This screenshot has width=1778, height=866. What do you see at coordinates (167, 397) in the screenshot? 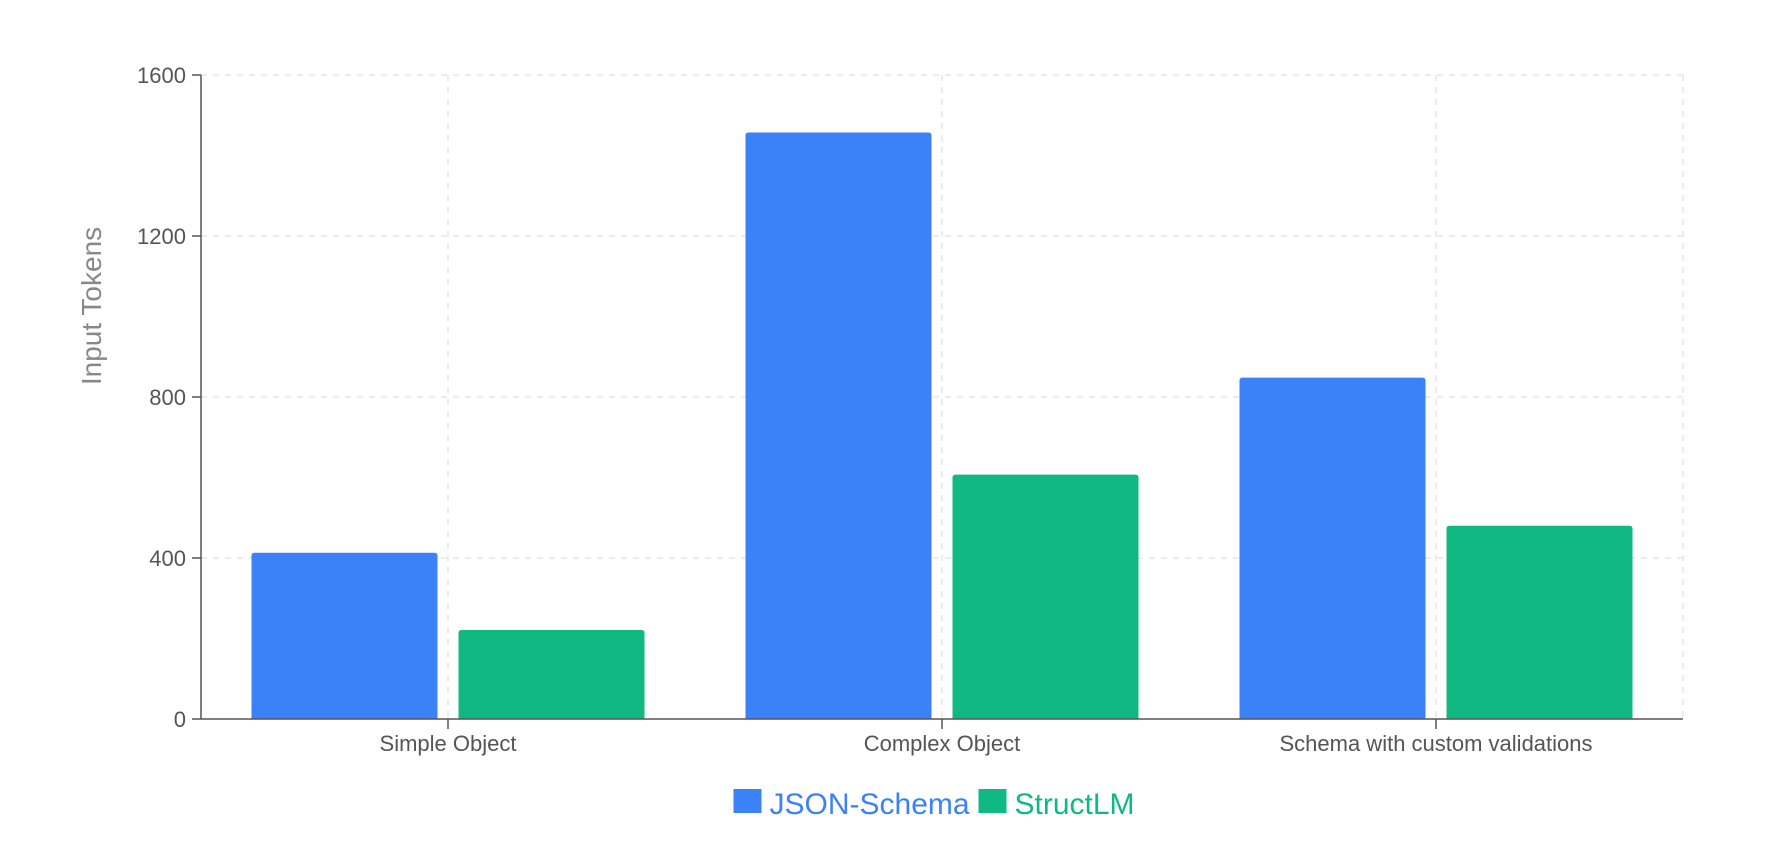
I see `y-tick-label: 800` at bounding box center [167, 397].